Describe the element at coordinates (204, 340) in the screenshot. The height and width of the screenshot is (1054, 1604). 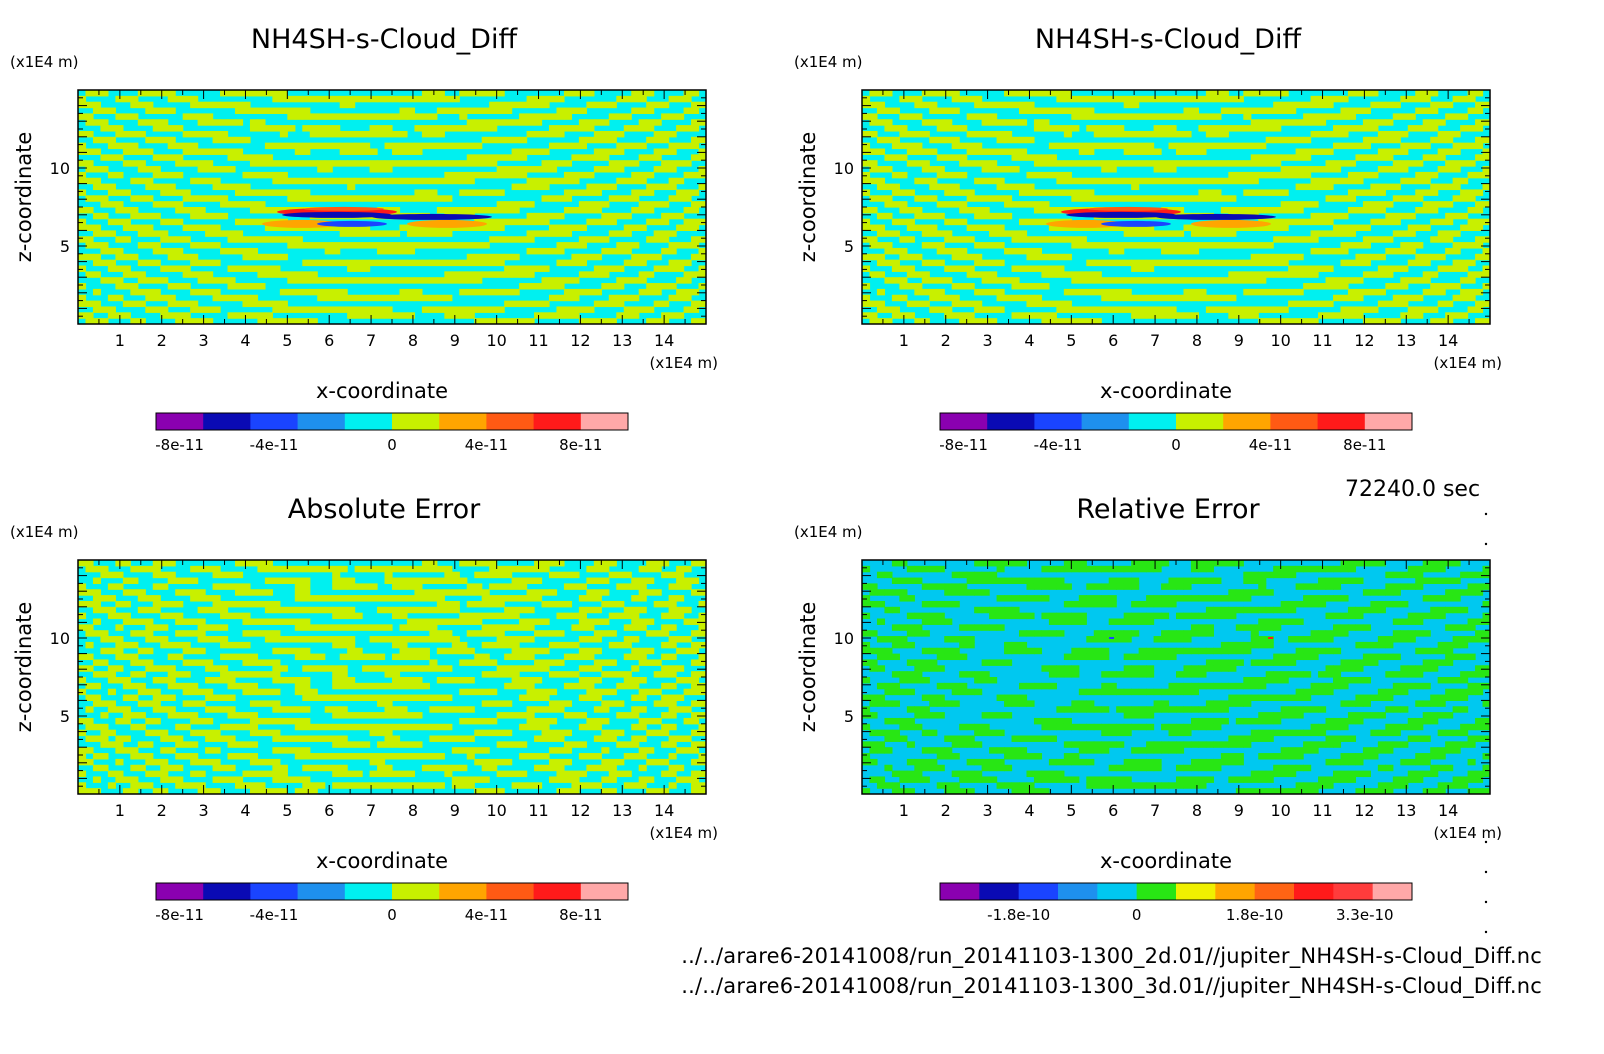
I see `x-tick-label: 3` at that location.